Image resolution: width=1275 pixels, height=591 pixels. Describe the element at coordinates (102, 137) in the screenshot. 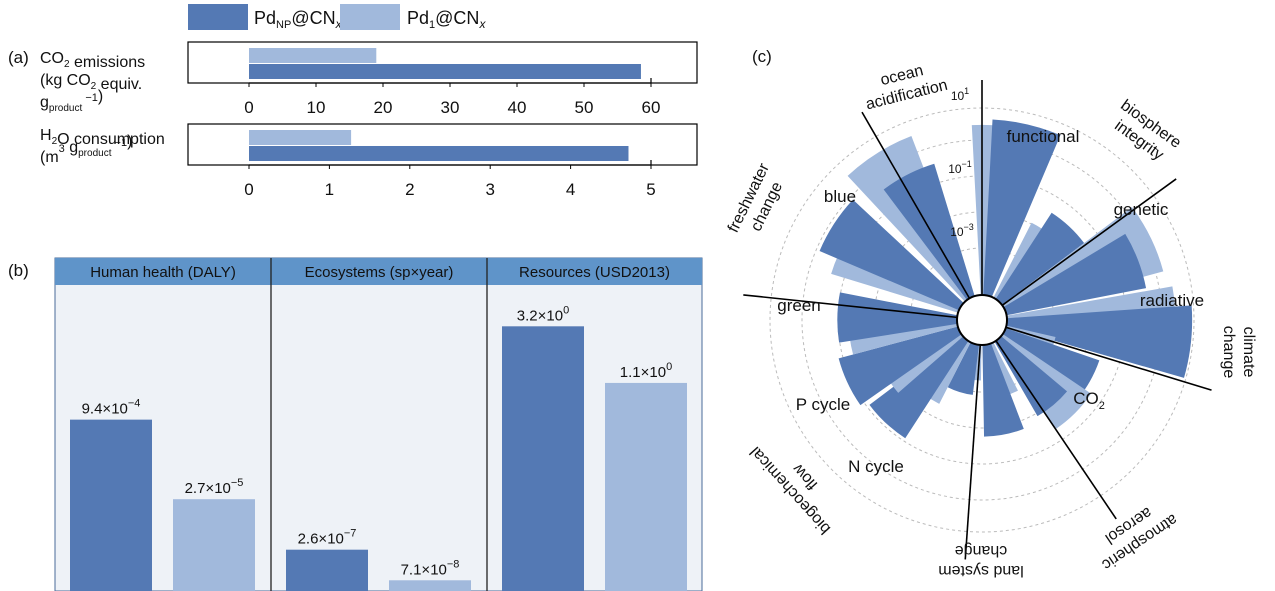

I see `axis-label-line: H2O consumption` at that location.